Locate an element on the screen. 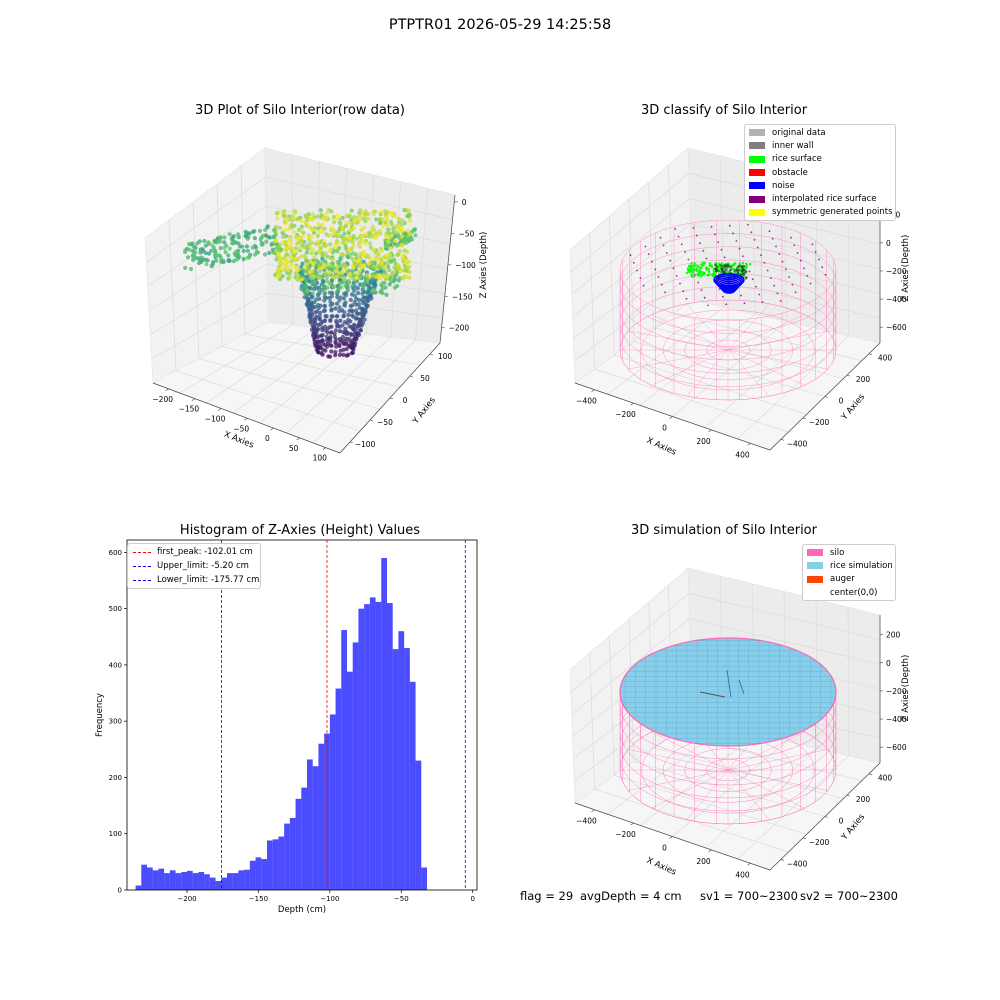  p1-x-tick-label: 50 is located at coordinates (294, 448).